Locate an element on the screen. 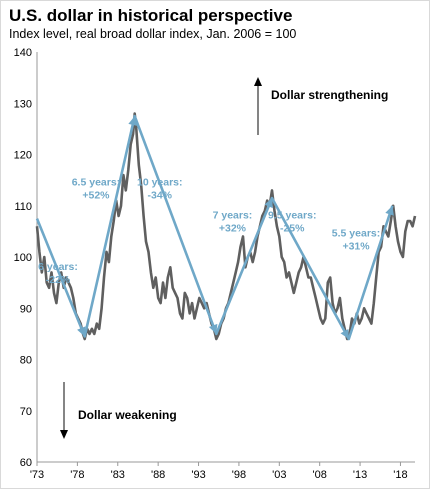 The image size is (432, 491). x-tick-label: '88 is located at coordinates (158, 475).